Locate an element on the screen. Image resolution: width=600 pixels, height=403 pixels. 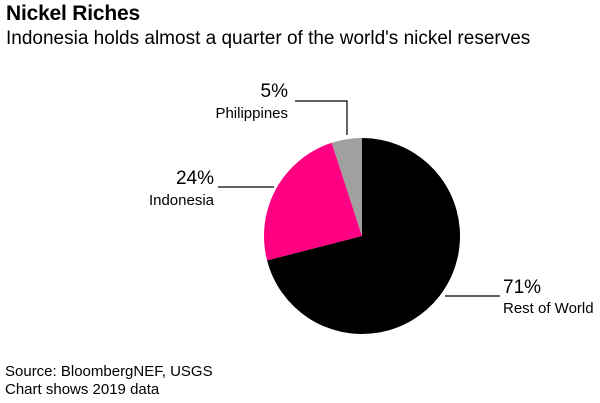
category-label-philippines: Philippines is located at coordinates (251, 113).